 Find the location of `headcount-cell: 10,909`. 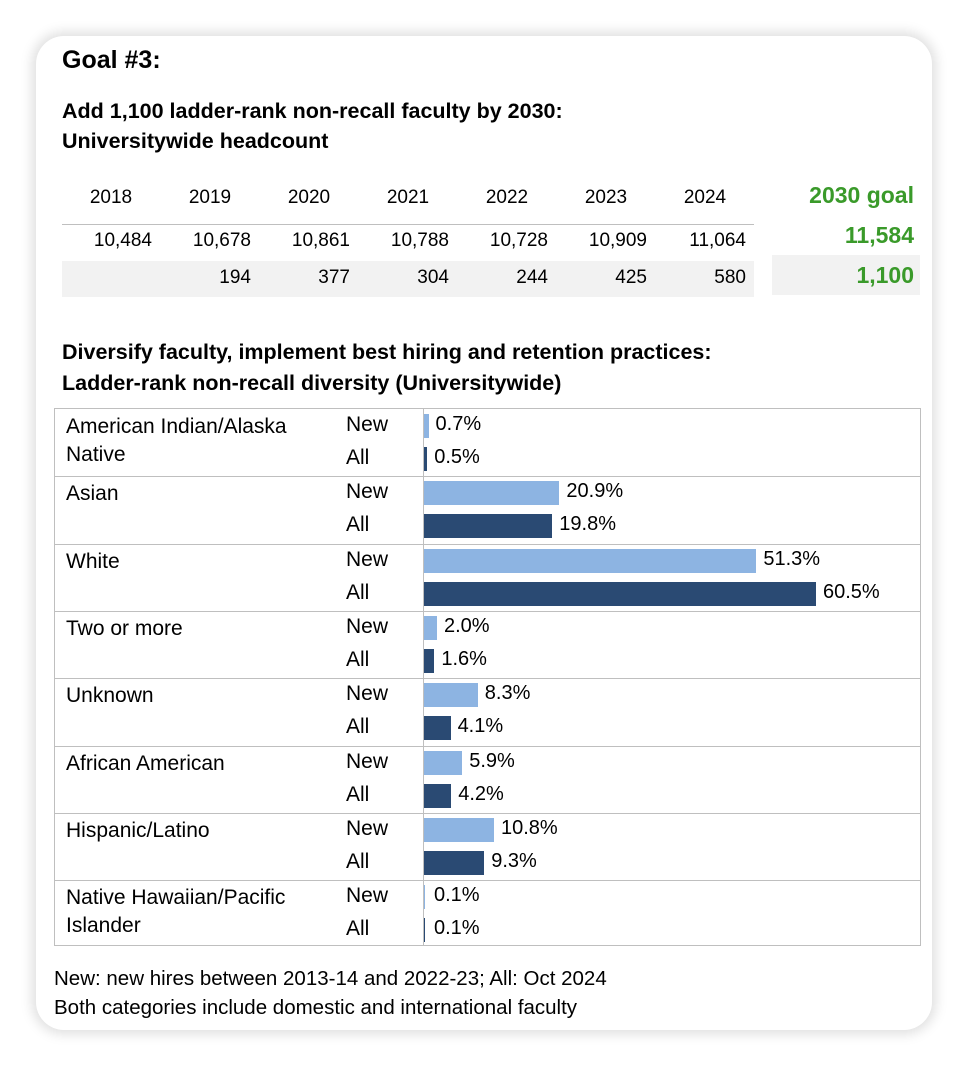

headcount-cell: 10,909 is located at coordinates (617, 240).